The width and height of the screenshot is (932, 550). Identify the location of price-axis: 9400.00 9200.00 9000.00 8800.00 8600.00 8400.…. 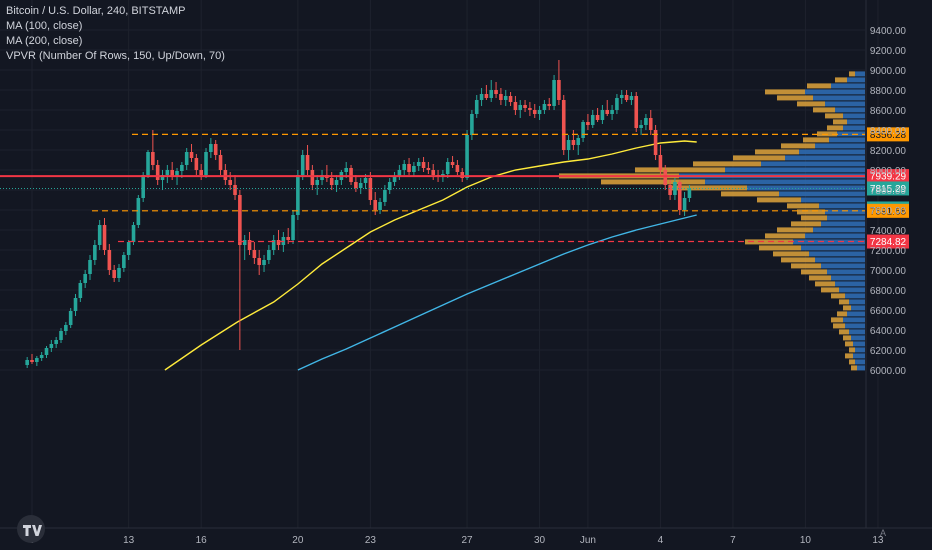
(886, 264).